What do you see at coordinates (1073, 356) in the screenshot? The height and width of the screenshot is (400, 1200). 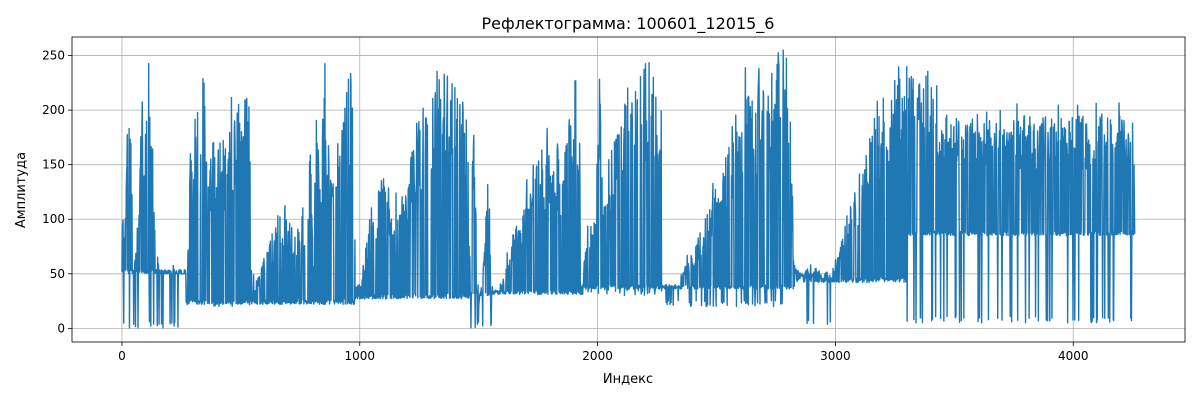 I see `x-tick-label: 4000` at bounding box center [1073, 356].